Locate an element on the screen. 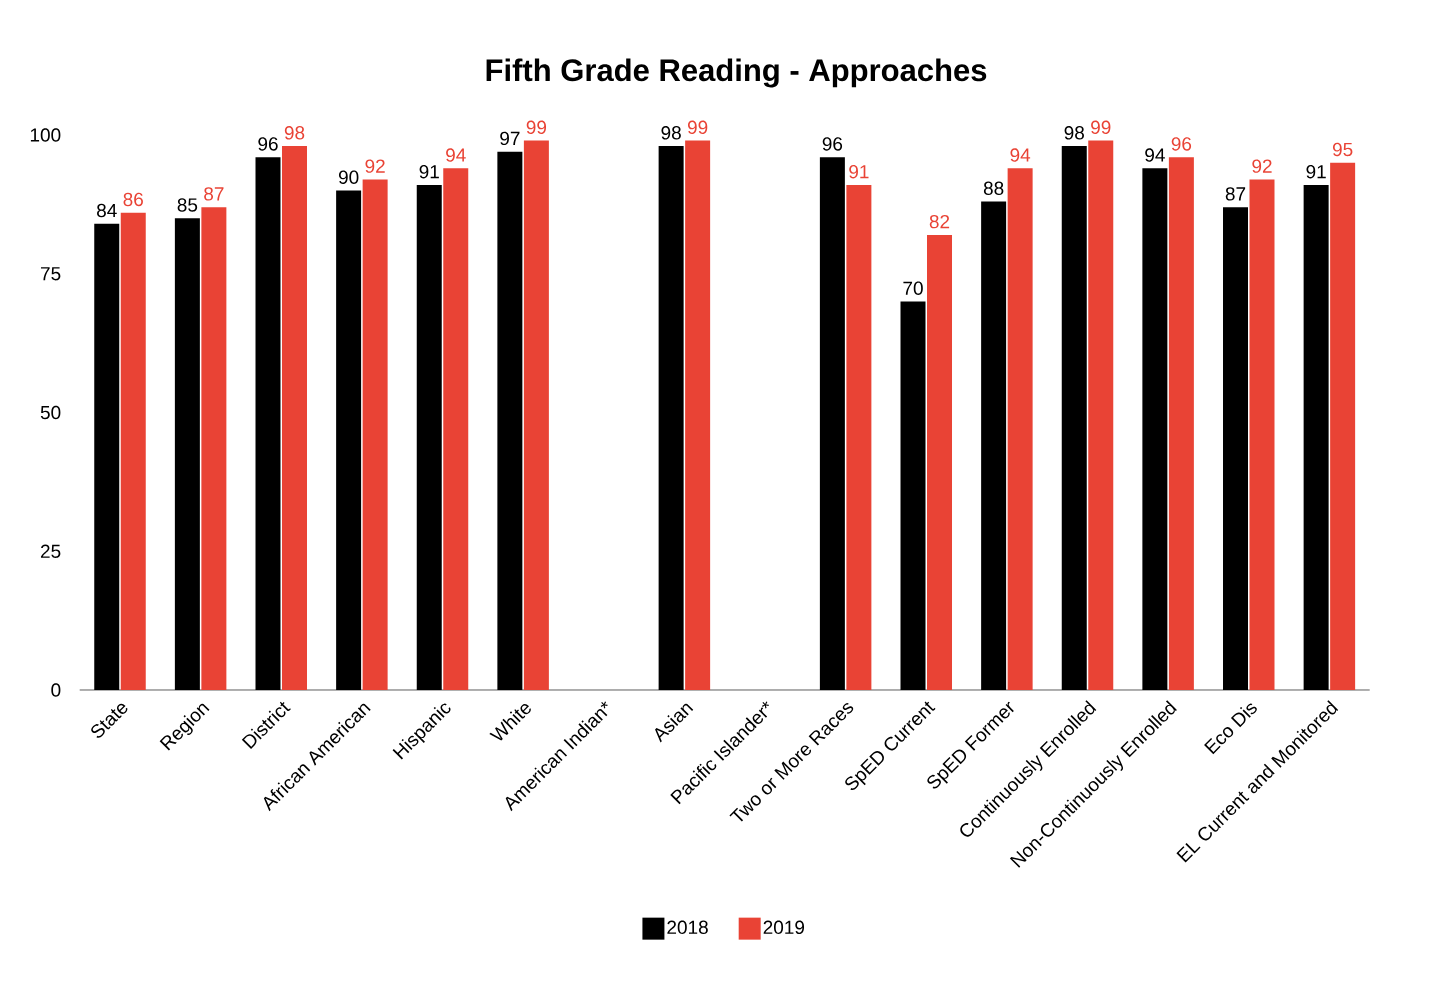 This screenshot has height=988, width=1456. data-label: 90 is located at coordinates (348, 177).